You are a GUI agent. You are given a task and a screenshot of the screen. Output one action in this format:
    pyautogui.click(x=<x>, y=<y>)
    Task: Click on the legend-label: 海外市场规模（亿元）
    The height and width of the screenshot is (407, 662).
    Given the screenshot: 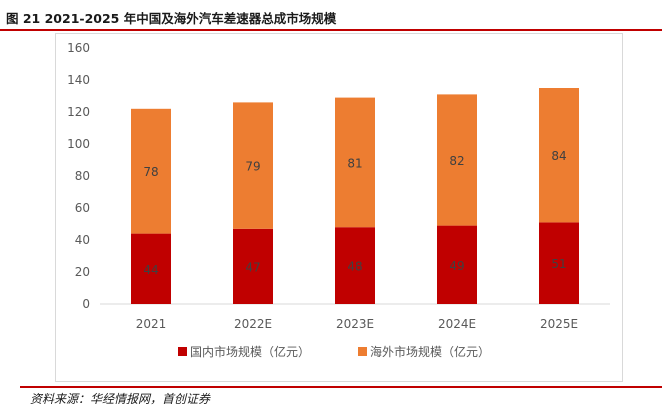 What is the action you would take?
    pyautogui.click(x=430, y=351)
    